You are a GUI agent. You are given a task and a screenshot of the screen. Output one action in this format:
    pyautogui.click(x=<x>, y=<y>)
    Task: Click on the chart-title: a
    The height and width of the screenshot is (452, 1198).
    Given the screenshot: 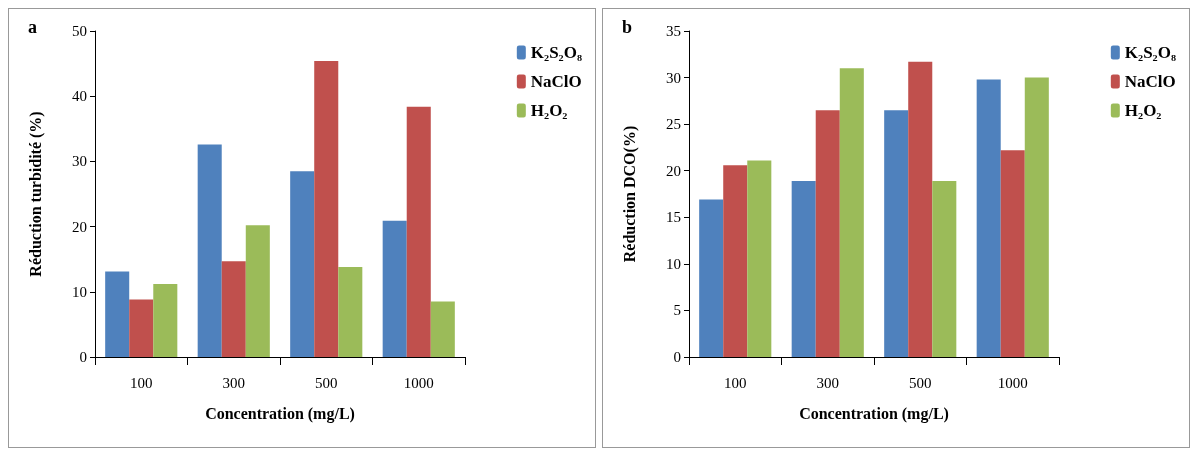 What is the action you would take?
    pyautogui.click(x=32, y=27)
    